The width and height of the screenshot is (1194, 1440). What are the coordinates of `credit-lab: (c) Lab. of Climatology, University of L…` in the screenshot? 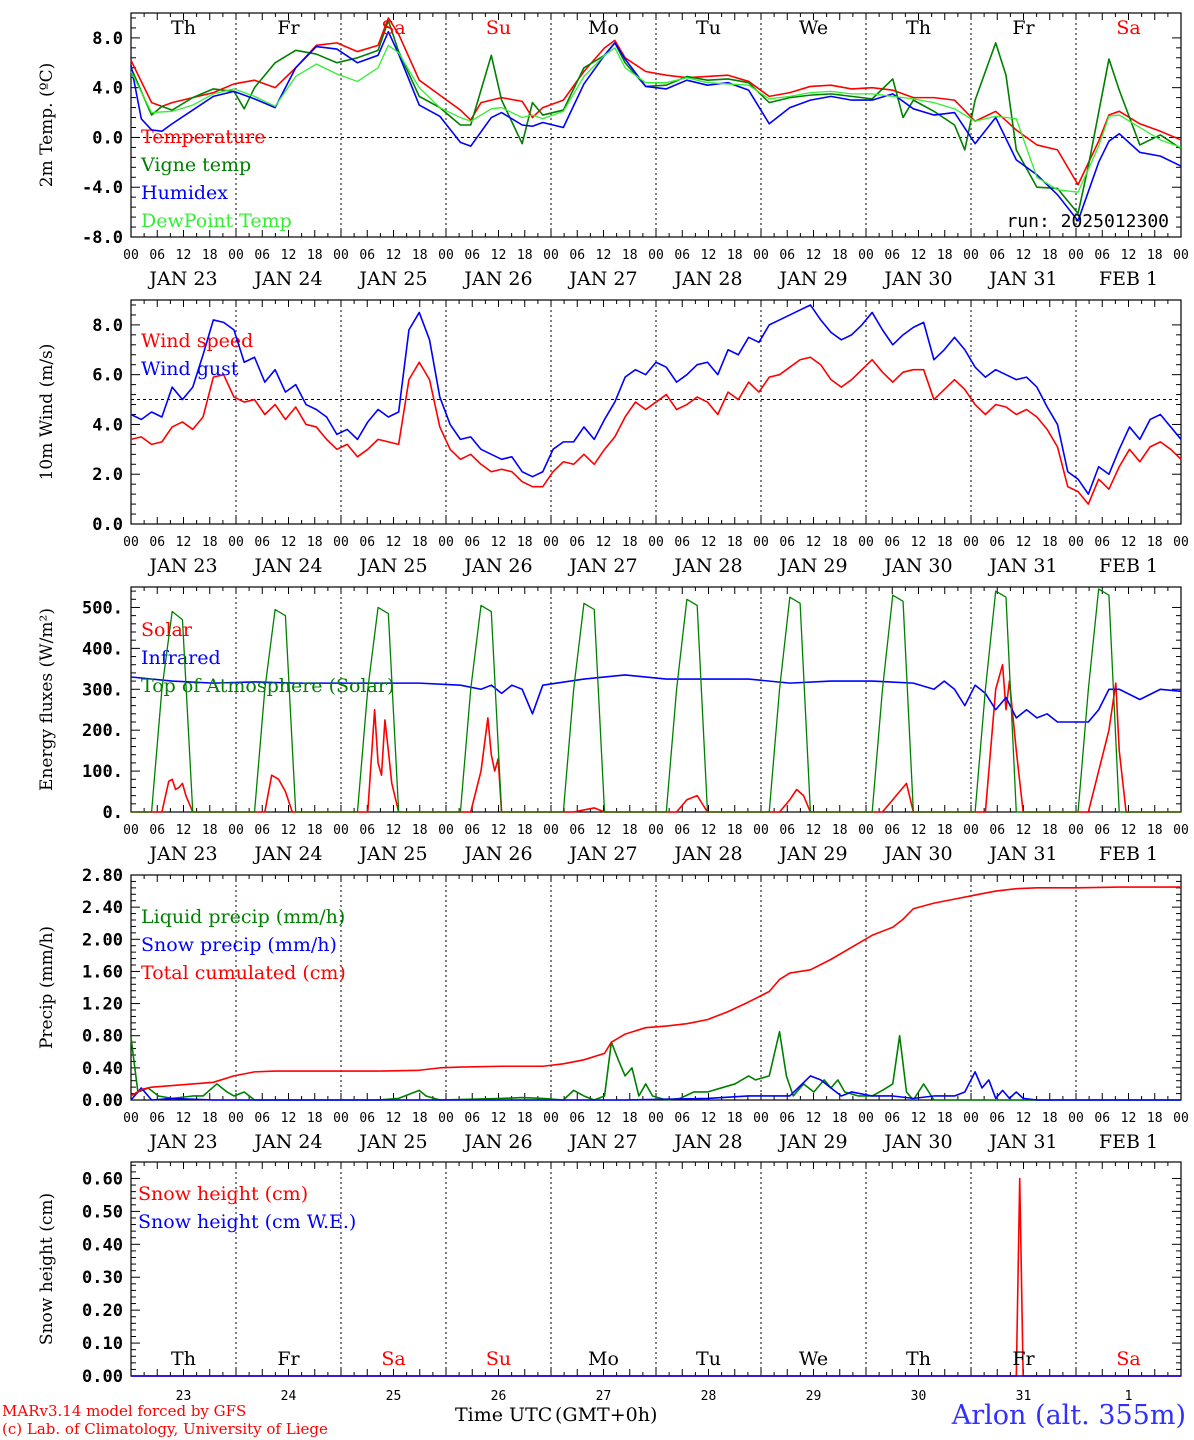 It's located at (165, 1429).